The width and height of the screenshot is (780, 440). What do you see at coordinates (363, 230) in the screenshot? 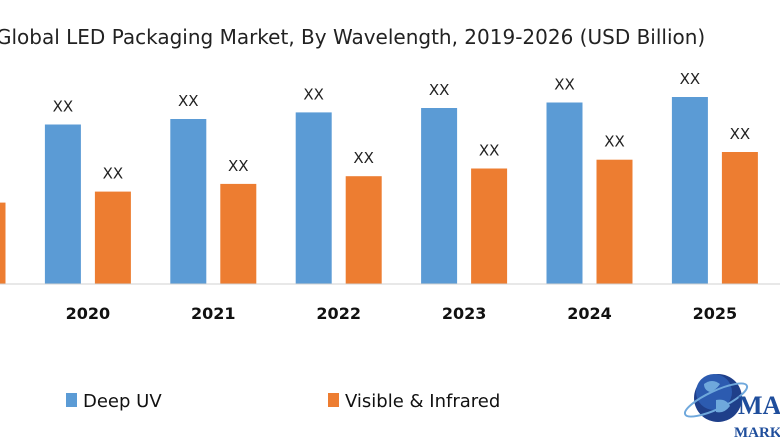
I see `bar-visible-infrared-2022` at bounding box center [363, 230].